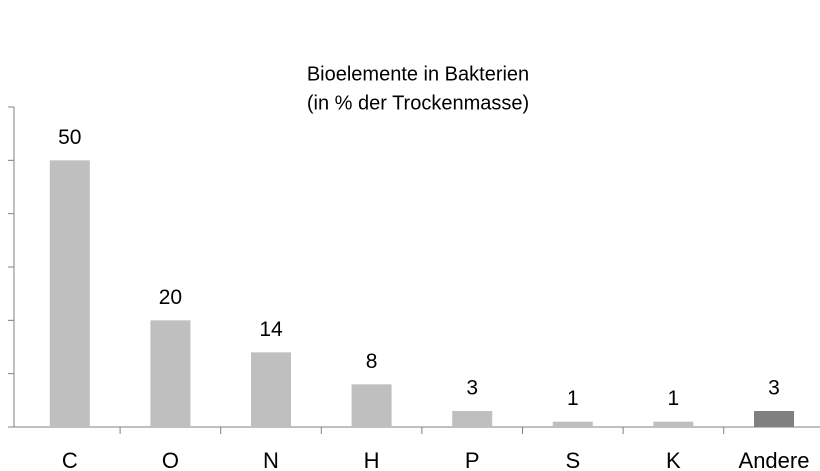 The width and height of the screenshot is (820, 471). Describe the element at coordinates (170, 459) in the screenshot. I see `x-tick-label: O` at that location.